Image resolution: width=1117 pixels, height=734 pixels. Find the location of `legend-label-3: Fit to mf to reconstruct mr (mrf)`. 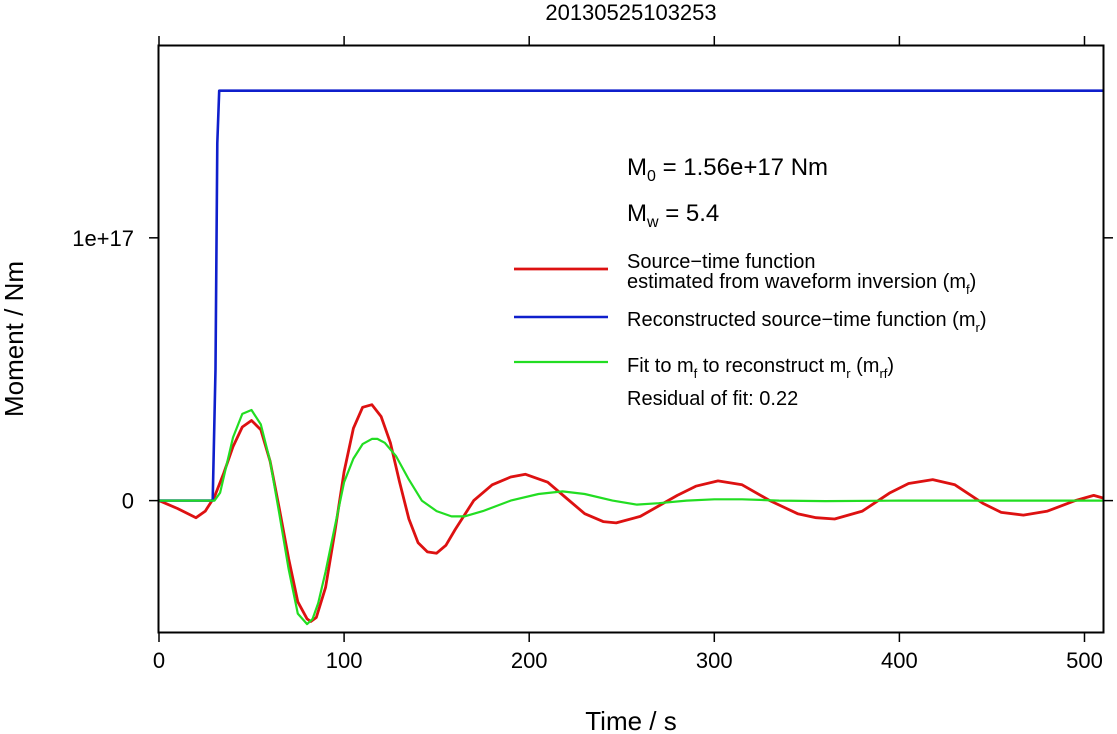

legend-label-3: Fit to mf to reconstruct mr (mrf) is located at coordinates (760, 368).